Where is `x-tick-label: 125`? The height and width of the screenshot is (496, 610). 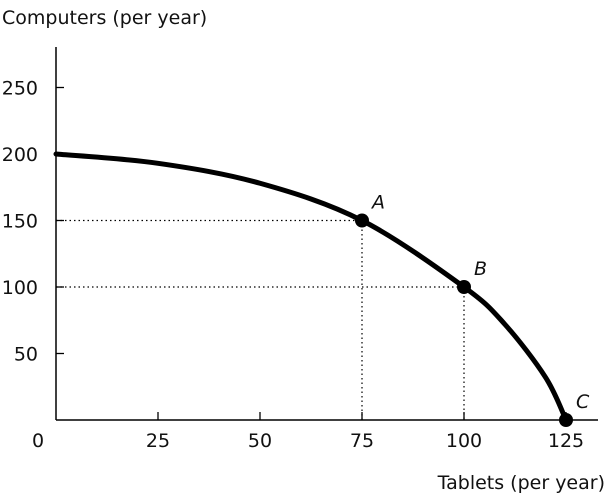 x-tick-label: 125 is located at coordinates (566, 441).